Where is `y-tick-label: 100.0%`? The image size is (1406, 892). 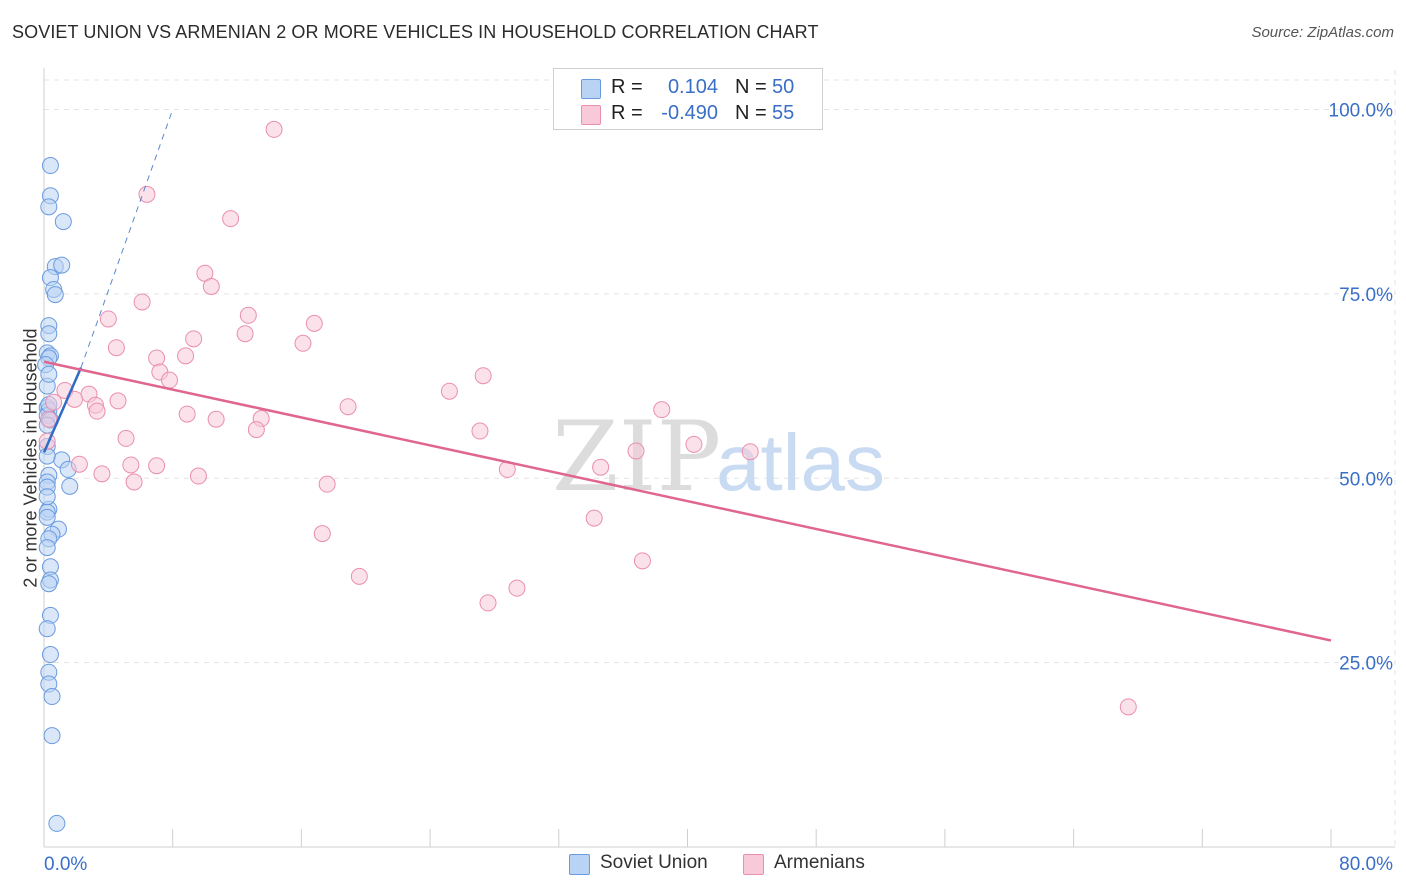
y-tick-label: 100.0% is located at coordinates (1361, 111).